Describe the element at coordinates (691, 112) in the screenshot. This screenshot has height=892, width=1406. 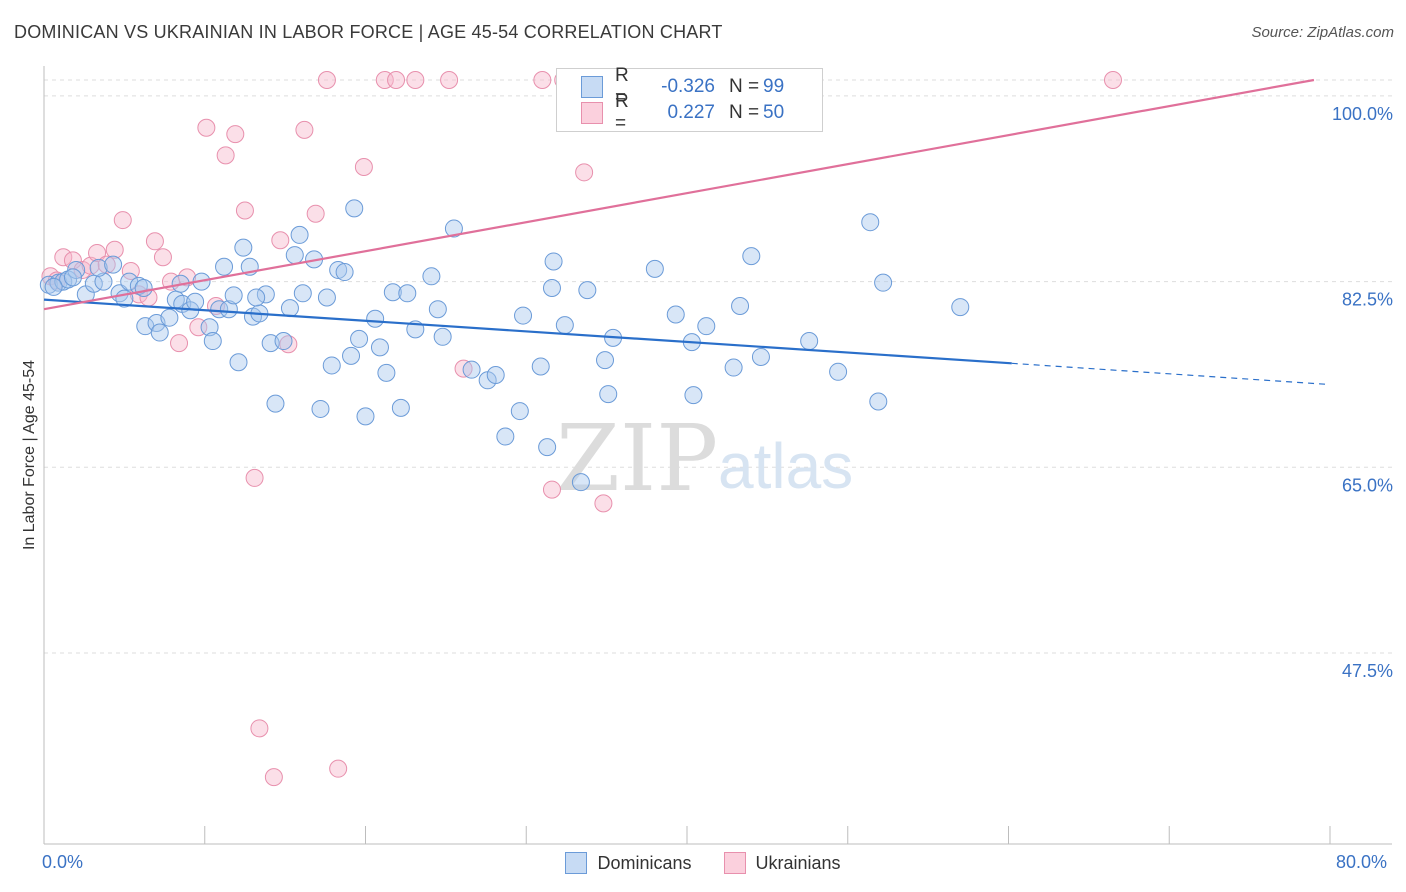
I see `legend-r-value: 0.227` at that location.